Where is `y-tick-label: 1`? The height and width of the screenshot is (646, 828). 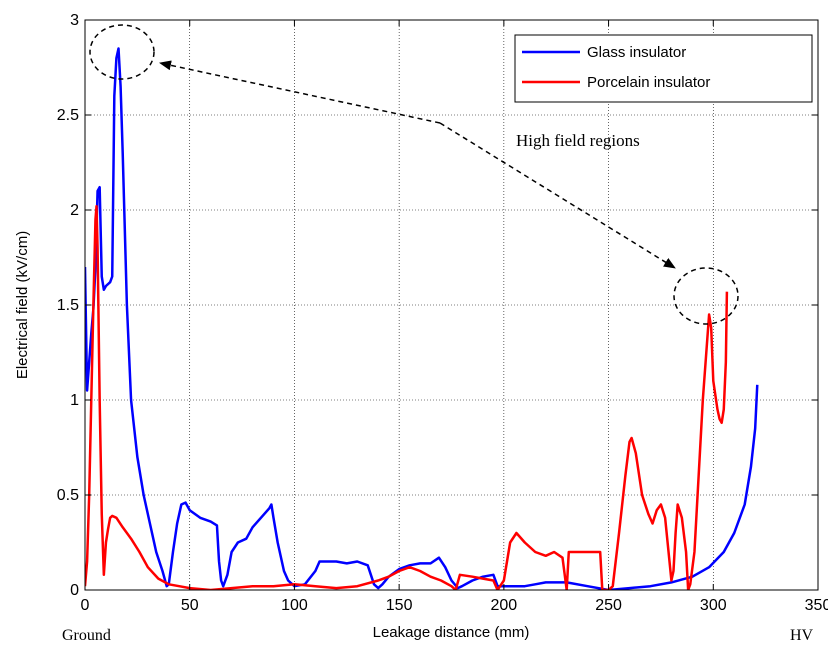
y-tick-label: 1 is located at coordinates (74, 400).